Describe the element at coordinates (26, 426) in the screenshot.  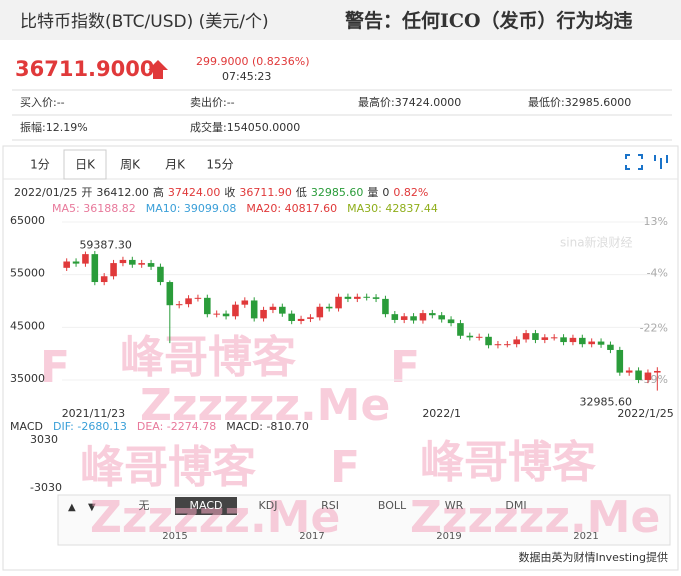
I see `macd-item: MACD` at that location.